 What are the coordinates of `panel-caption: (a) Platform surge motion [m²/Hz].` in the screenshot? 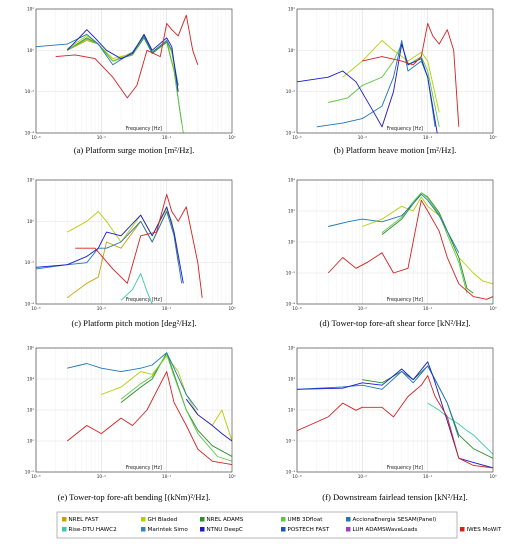 It's located at (134, 150).